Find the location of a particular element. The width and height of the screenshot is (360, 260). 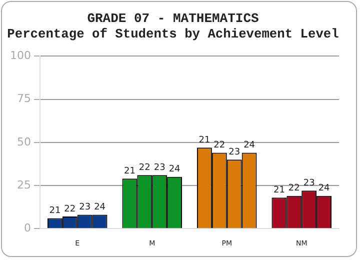

y-tick-label: 0 is located at coordinates (27, 227).